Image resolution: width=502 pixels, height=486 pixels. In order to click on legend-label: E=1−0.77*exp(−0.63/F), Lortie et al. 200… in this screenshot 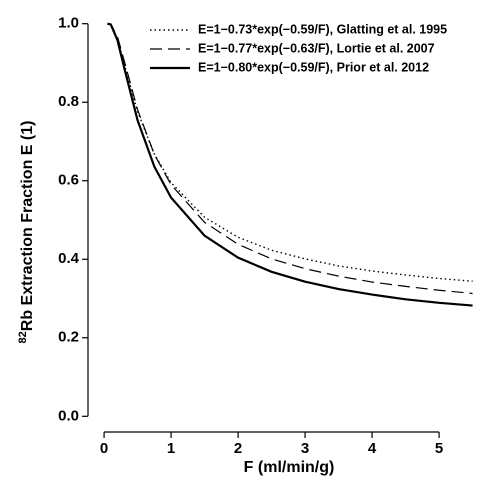, I will do `click(316, 48)`.